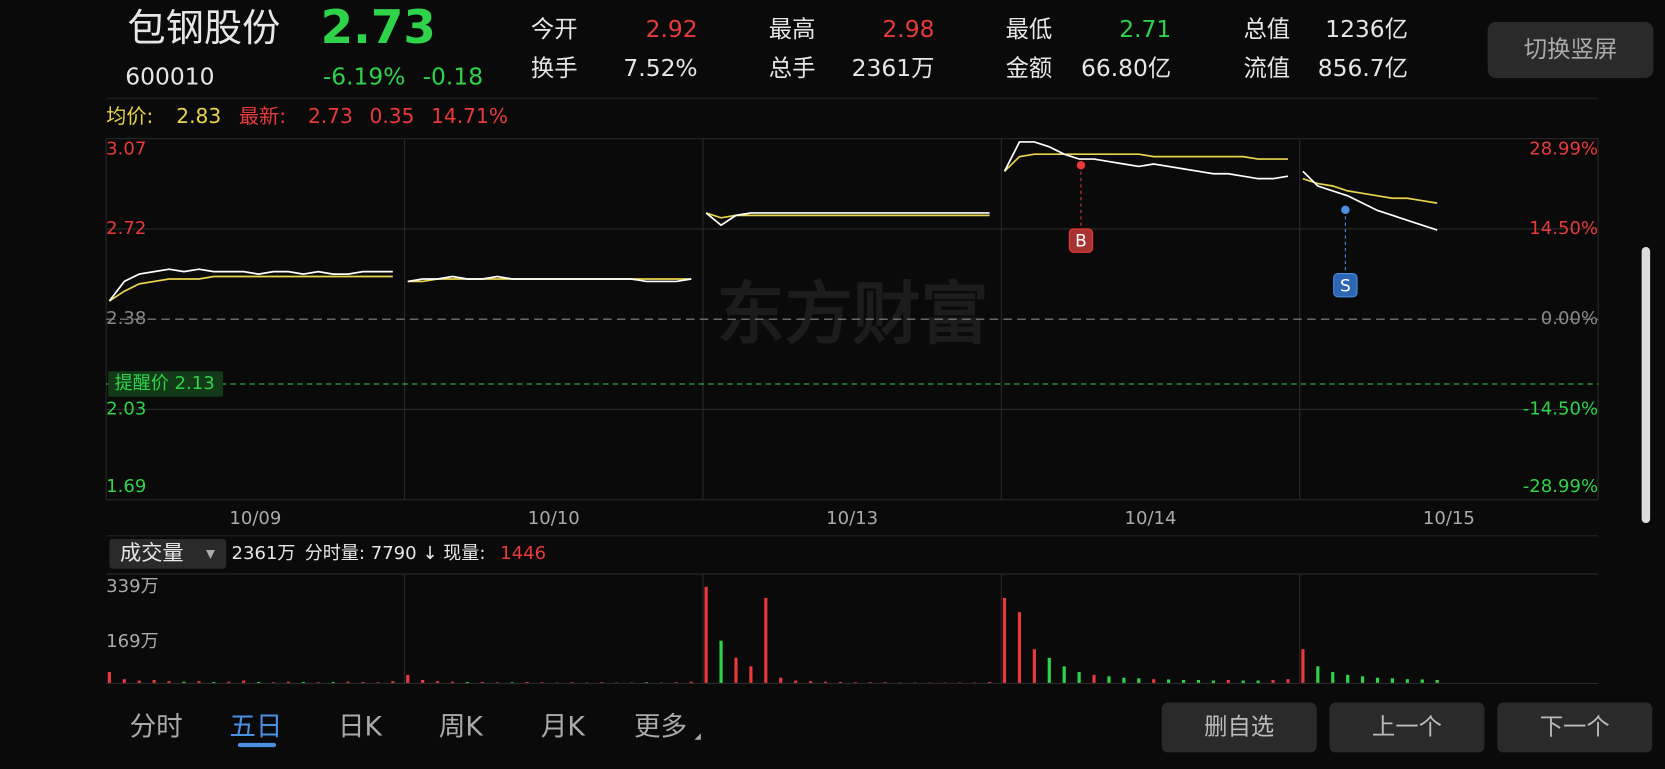 This screenshot has height=769, width=1665. I want to click on alert-tag, so click(165, 384).